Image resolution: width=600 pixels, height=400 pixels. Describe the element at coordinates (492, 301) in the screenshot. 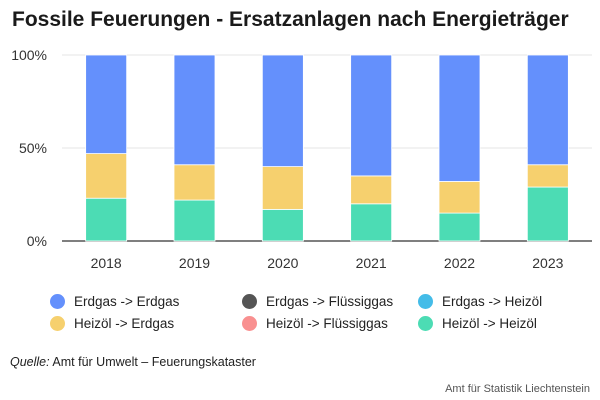

I see `legend-label: Erdgas -> Heizöl` at that location.